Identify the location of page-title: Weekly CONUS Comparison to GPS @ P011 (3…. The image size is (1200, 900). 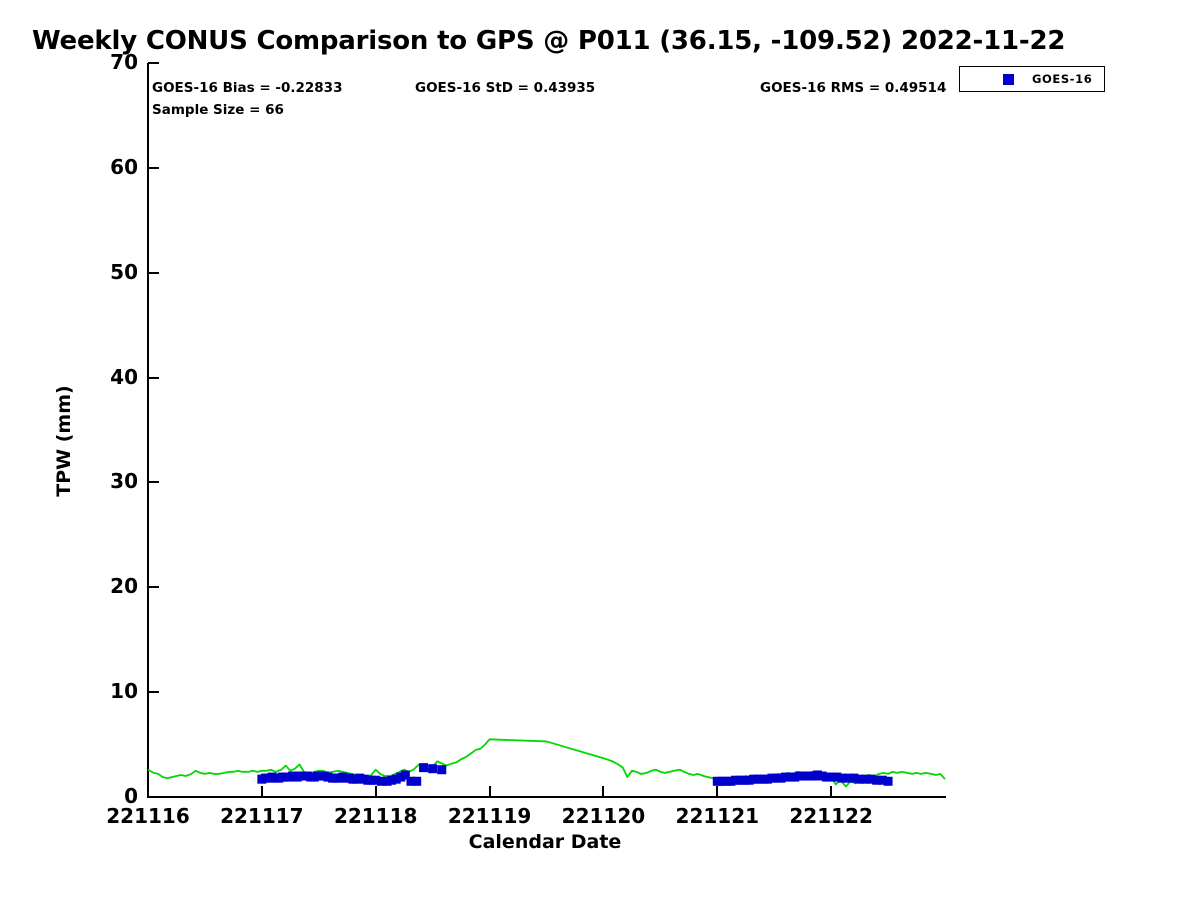
(549, 41).